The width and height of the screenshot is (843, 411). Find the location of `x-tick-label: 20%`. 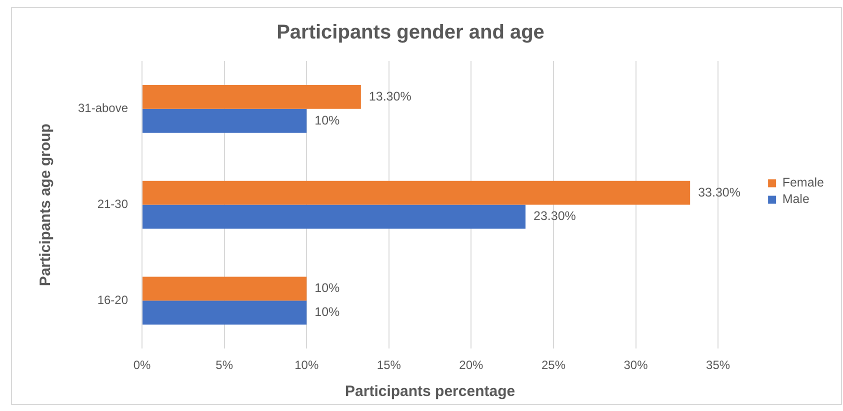

x-tick-label: 20% is located at coordinates (471, 365).